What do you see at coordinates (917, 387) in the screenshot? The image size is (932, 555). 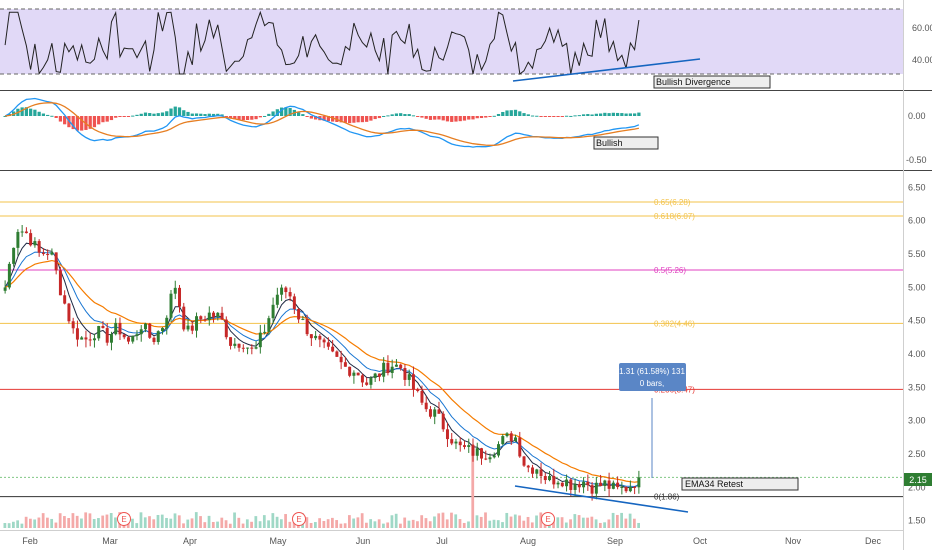 I see `price-axis-label: 3.50` at bounding box center [917, 387].